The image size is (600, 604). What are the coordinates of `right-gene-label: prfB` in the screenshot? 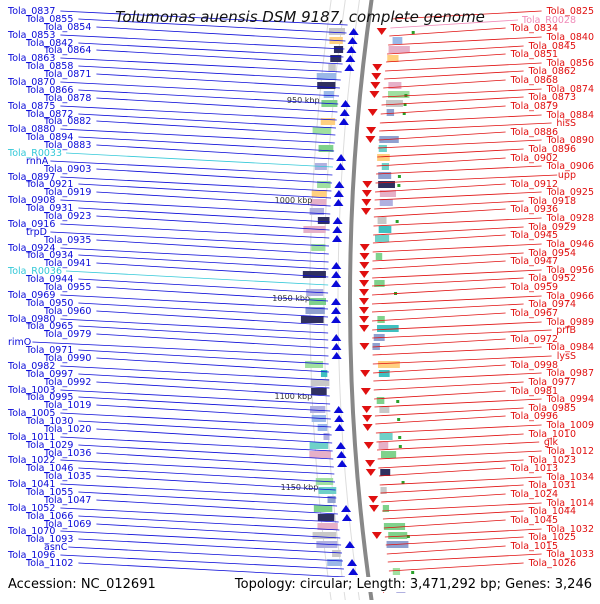 It's located at (566, 330).